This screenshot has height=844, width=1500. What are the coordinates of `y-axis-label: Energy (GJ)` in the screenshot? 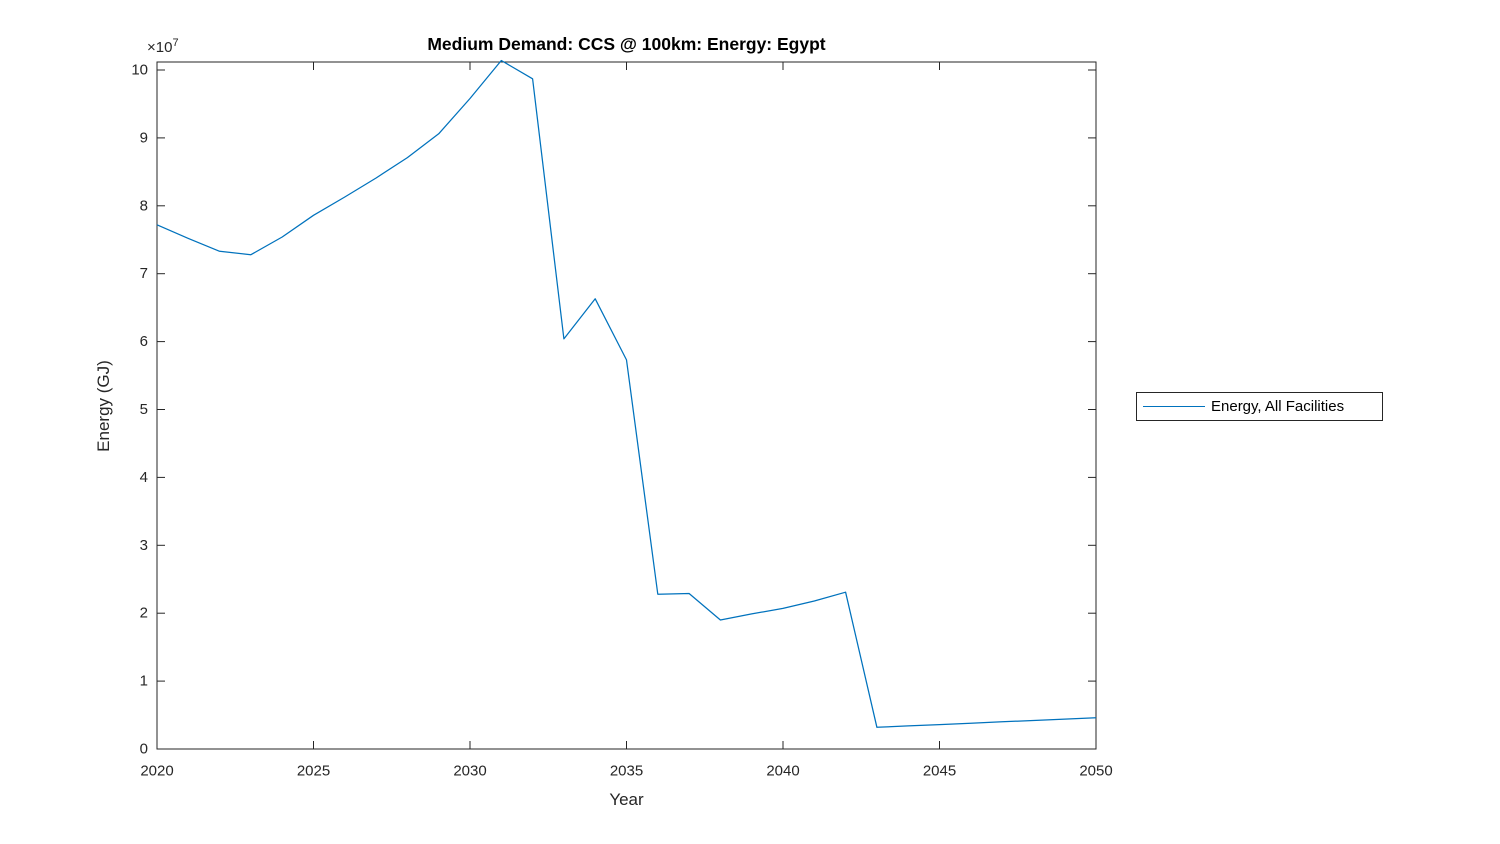 It's located at (103, 406).